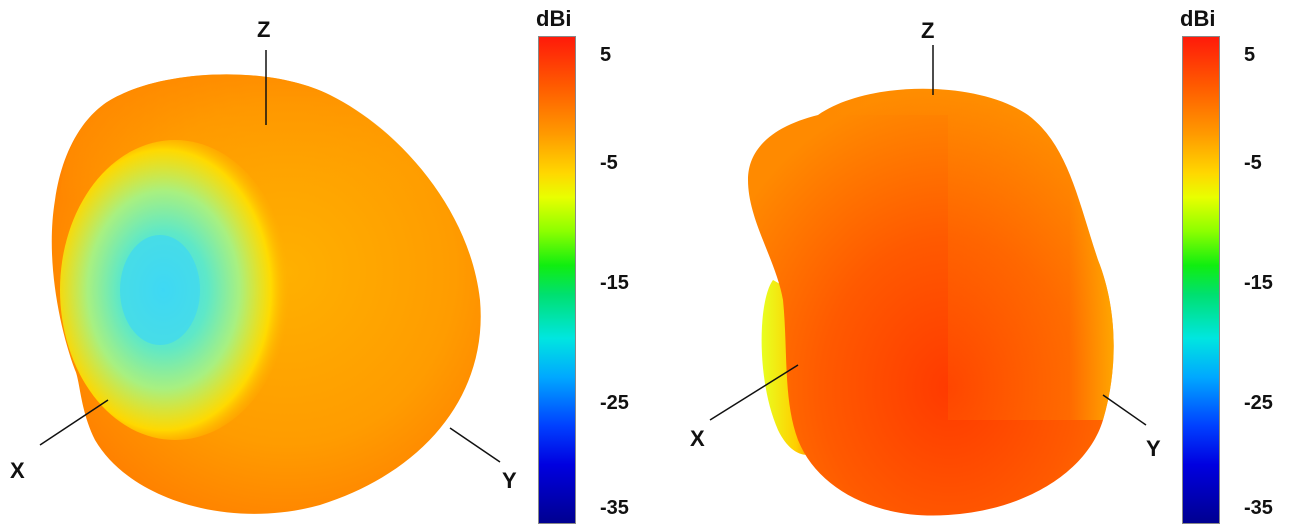 This screenshot has height=531, width=1295. Describe the element at coordinates (1153, 448) in the screenshot. I see `right-y-axis-label: Y` at that location.